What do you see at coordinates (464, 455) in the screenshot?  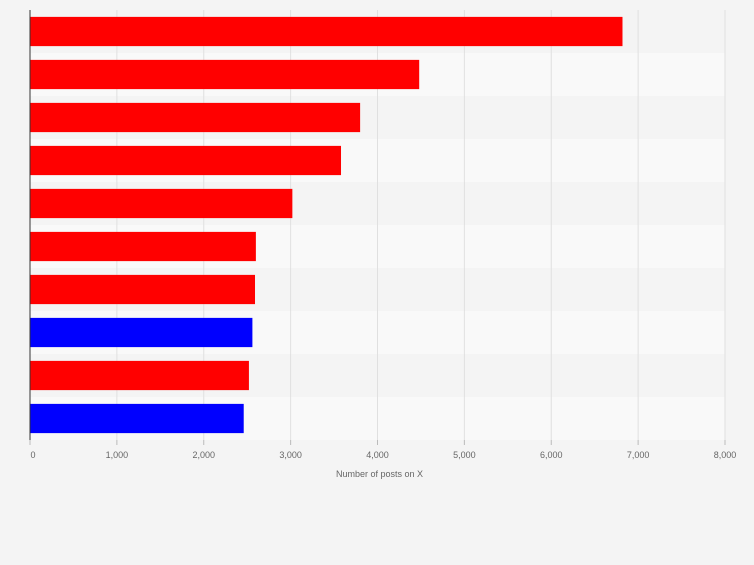 I see `x-tick-label: 5,000` at bounding box center [464, 455].